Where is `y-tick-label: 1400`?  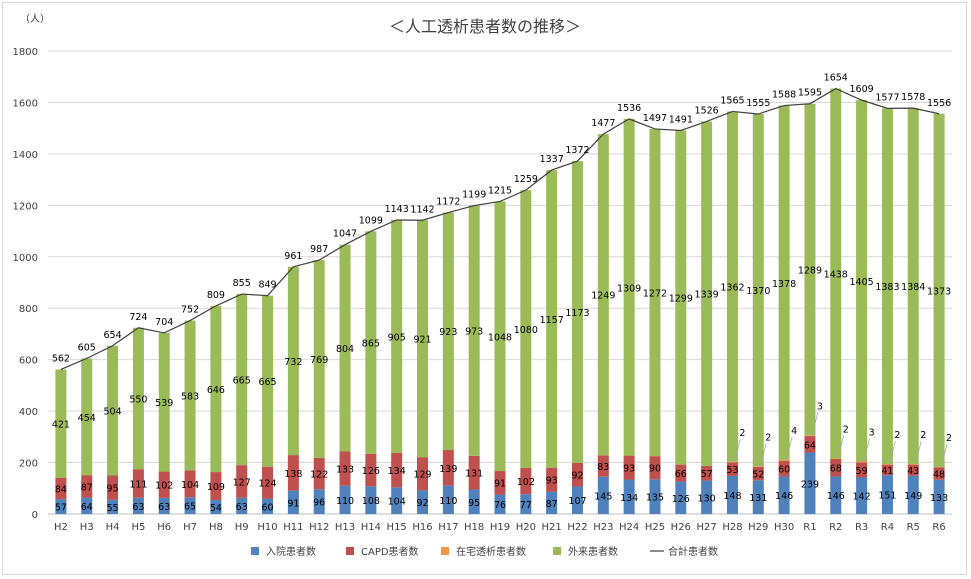 y-tick-label: 1400 is located at coordinates (25, 155).